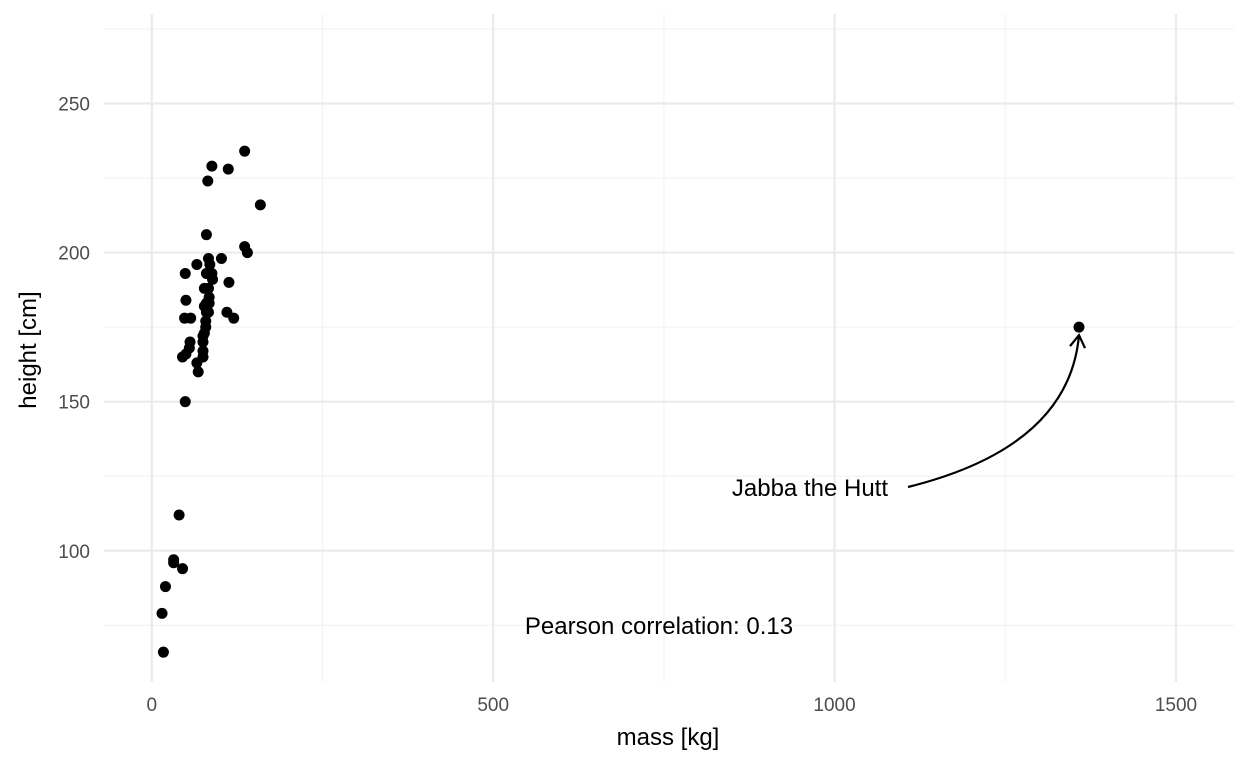 This screenshot has height=768, width=1248. I want to click on x-tick-label: 1500, so click(1176, 705).